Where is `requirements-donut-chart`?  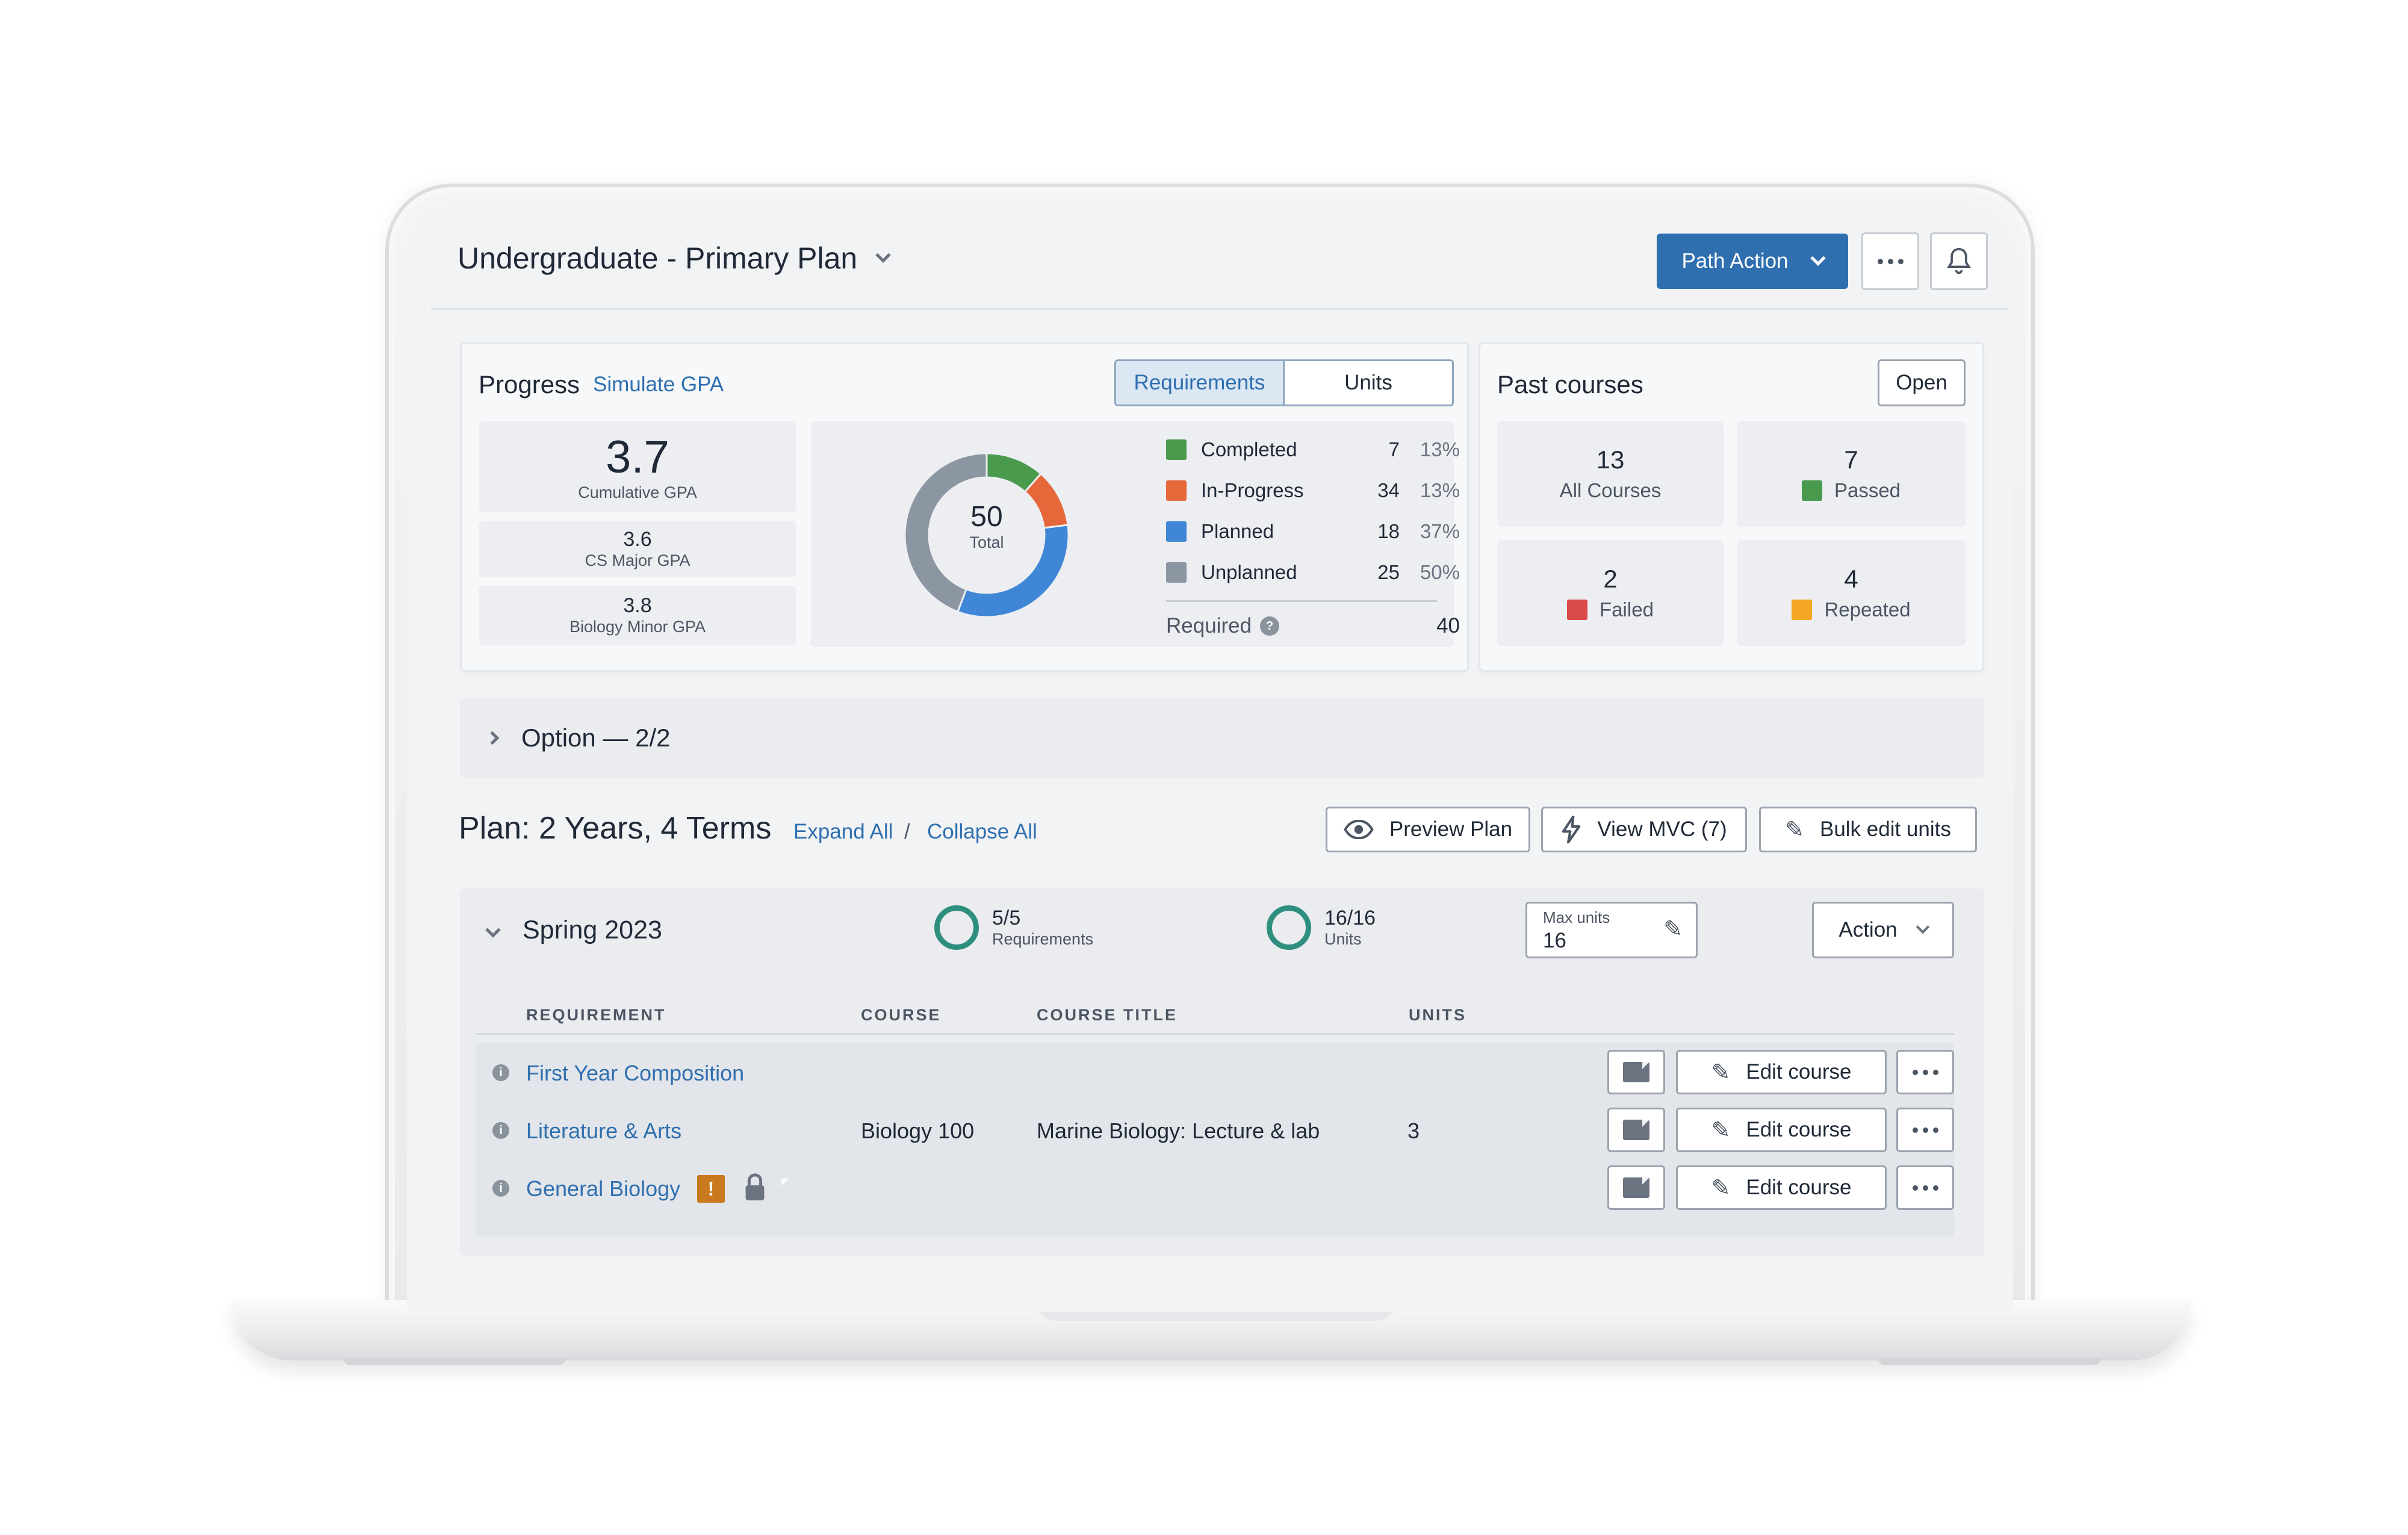
requirements-donut-chart is located at coordinates (987, 535).